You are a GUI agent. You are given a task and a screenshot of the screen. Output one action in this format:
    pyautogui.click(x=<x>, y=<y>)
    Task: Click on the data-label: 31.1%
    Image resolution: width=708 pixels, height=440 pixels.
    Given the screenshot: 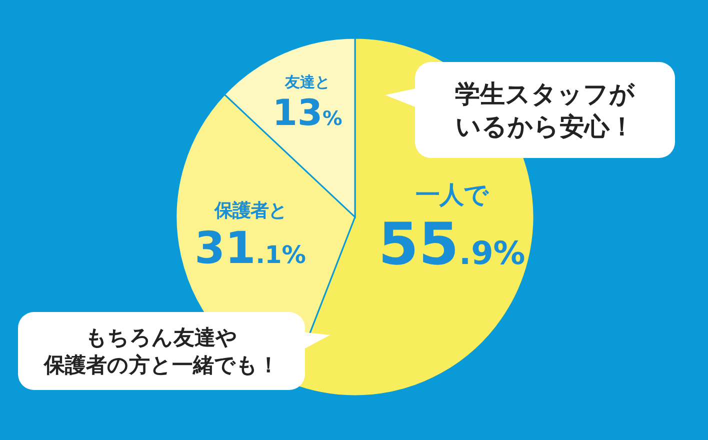 What is the action you would take?
    pyautogui.click(x=250, y=248)
    